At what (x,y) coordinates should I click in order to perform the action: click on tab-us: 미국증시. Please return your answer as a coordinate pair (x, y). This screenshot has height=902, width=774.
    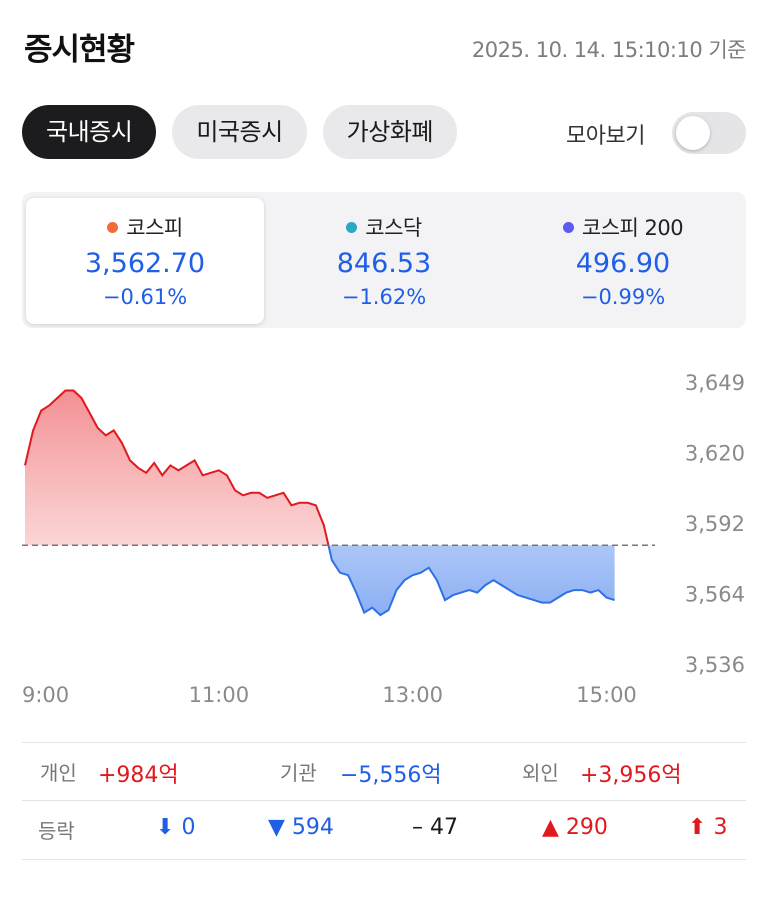
    Looking at the image, I should click on (239, 132).